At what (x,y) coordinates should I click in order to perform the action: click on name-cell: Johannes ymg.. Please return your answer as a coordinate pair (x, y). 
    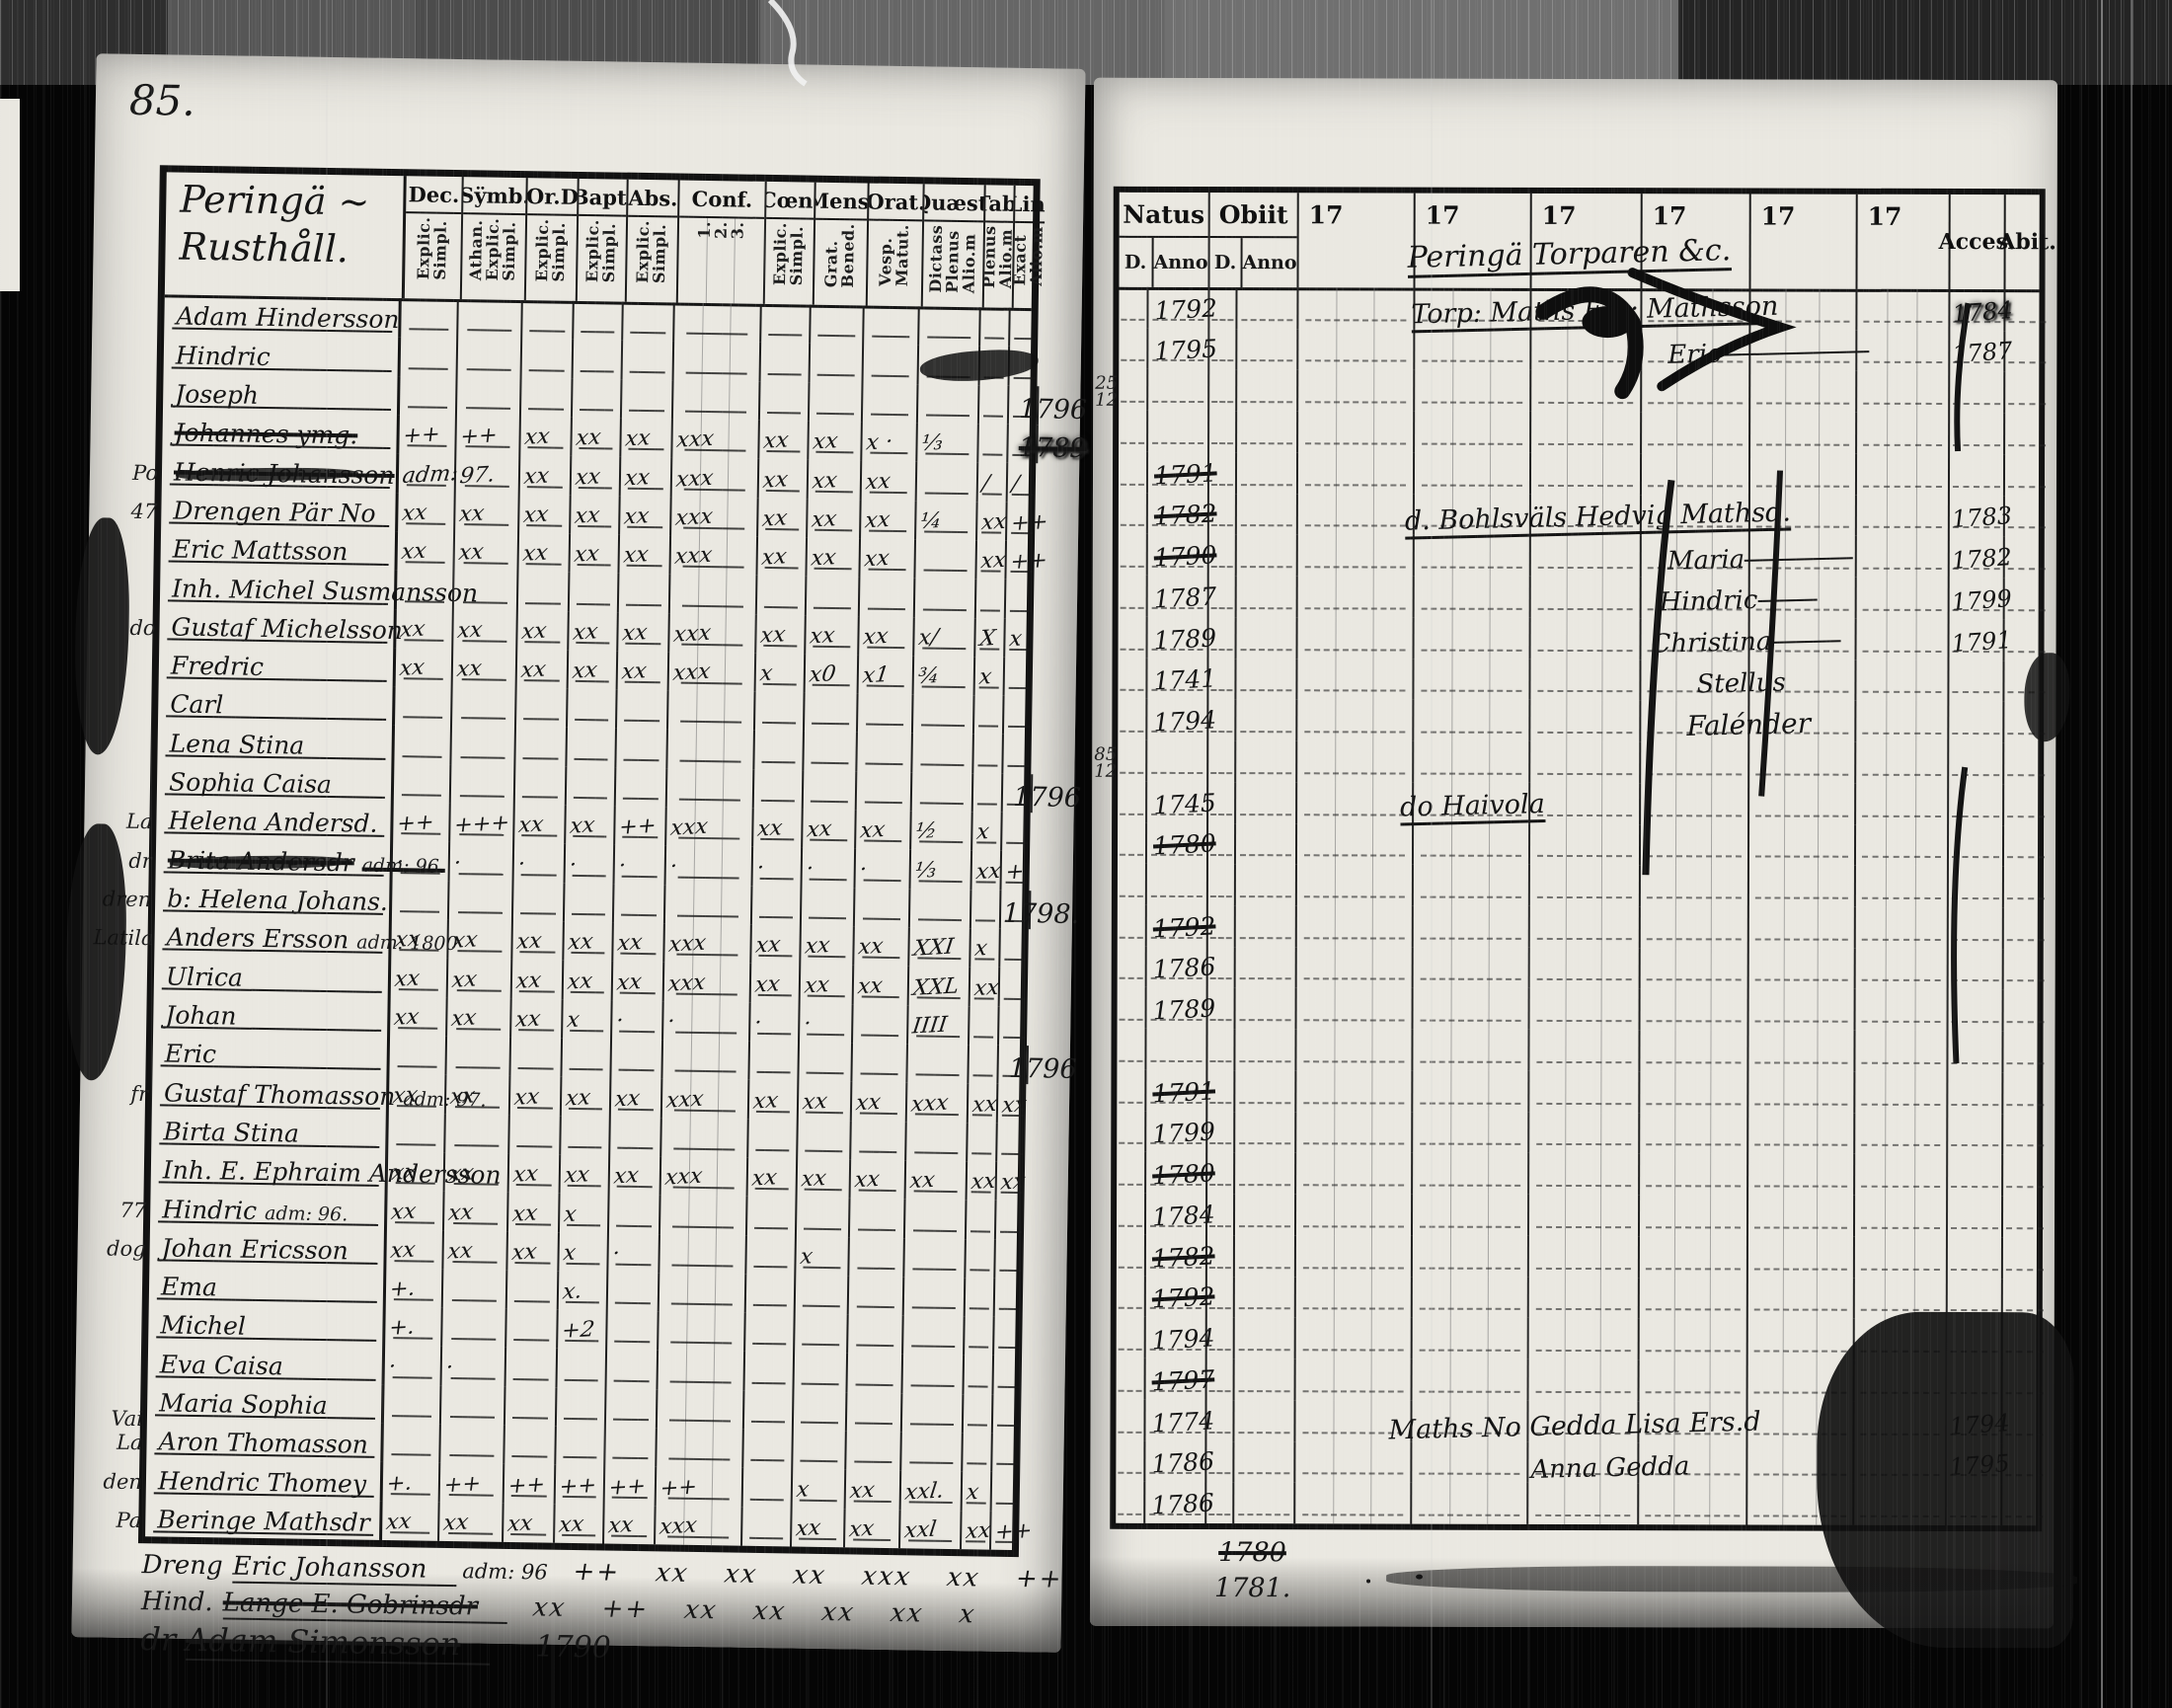
    Looking at the image, I should click on (281, 432).